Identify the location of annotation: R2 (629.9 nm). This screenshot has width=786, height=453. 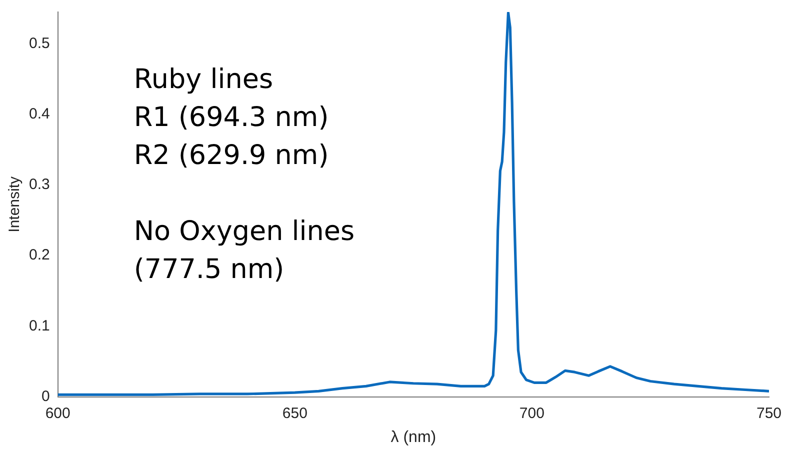
(231, 155).